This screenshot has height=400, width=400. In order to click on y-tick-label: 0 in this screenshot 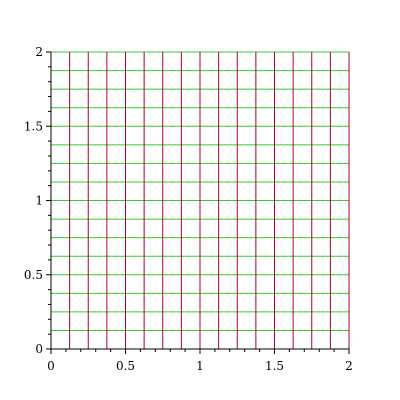, I will do `click(39, 349)`.